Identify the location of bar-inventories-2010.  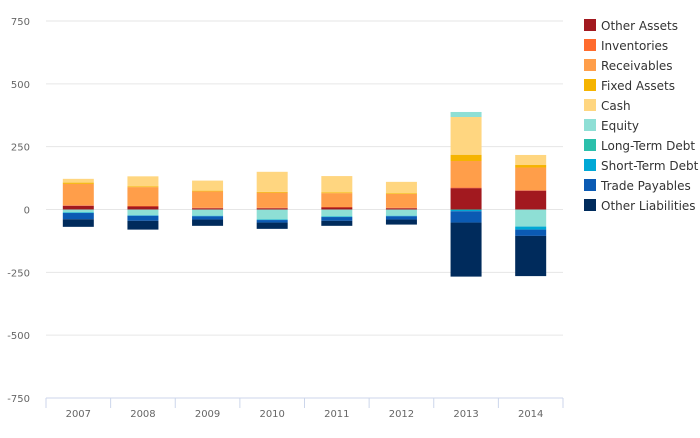
(272, 208).